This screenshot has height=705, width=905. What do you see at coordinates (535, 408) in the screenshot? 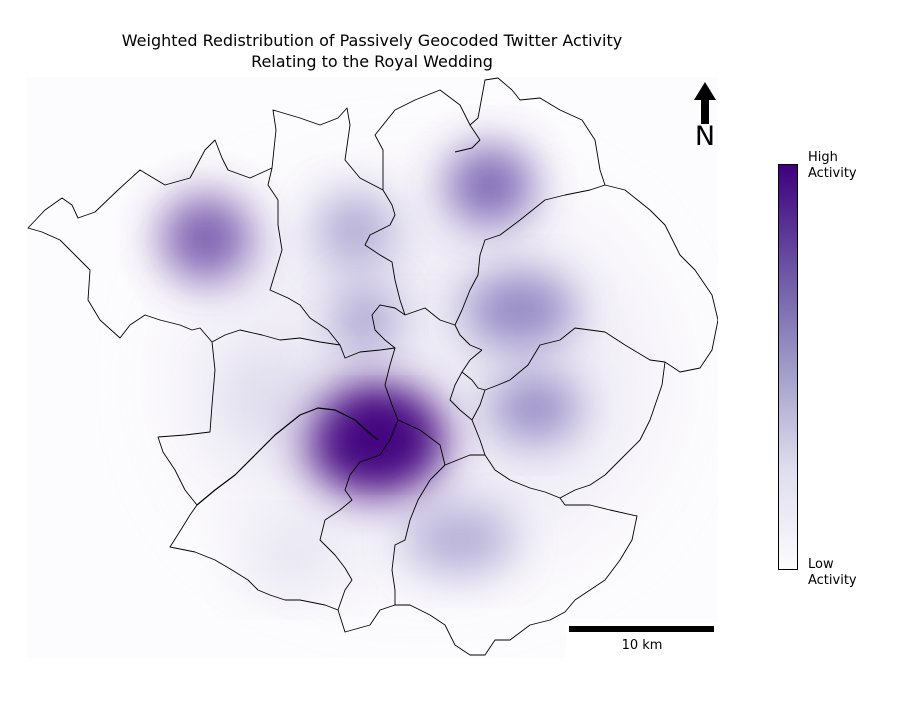
I see `hotspot-east-lower` at bounding box center [535, 408].